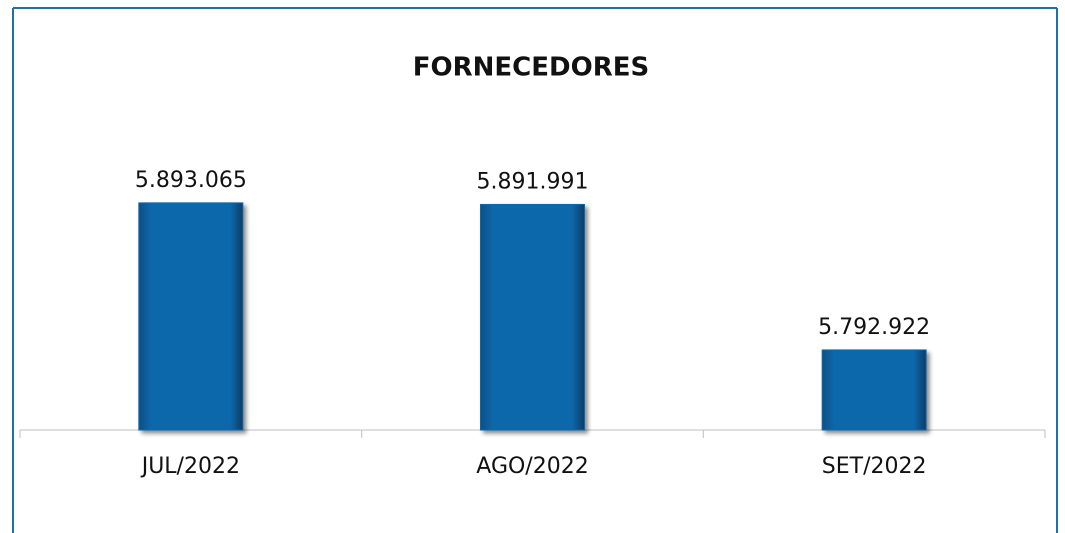 The width and height of the screenshot is (1065, 533). What do you see at coordinates (190, 466) in the screenshot?
I see `x-tick-label: JUL/2022` at bounding box center [190, 466].